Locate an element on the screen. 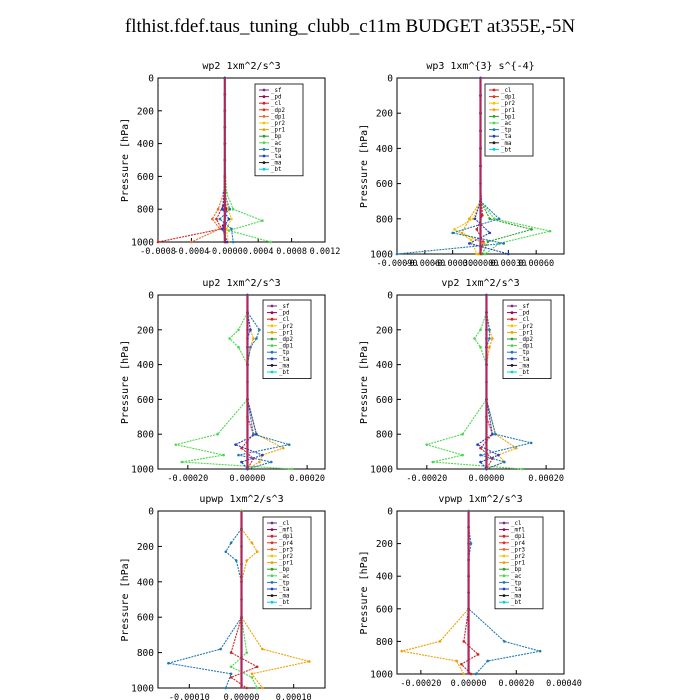  series-cl is located at coordinates (191, 160).